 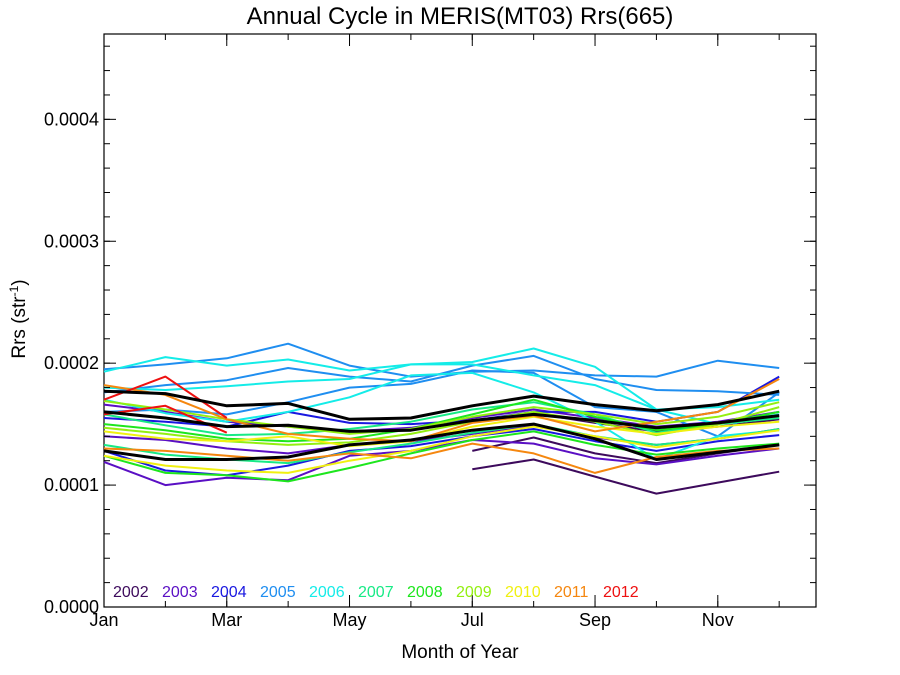 I want to click on legend-item-2009: 2009, so click(x=474, y=592).